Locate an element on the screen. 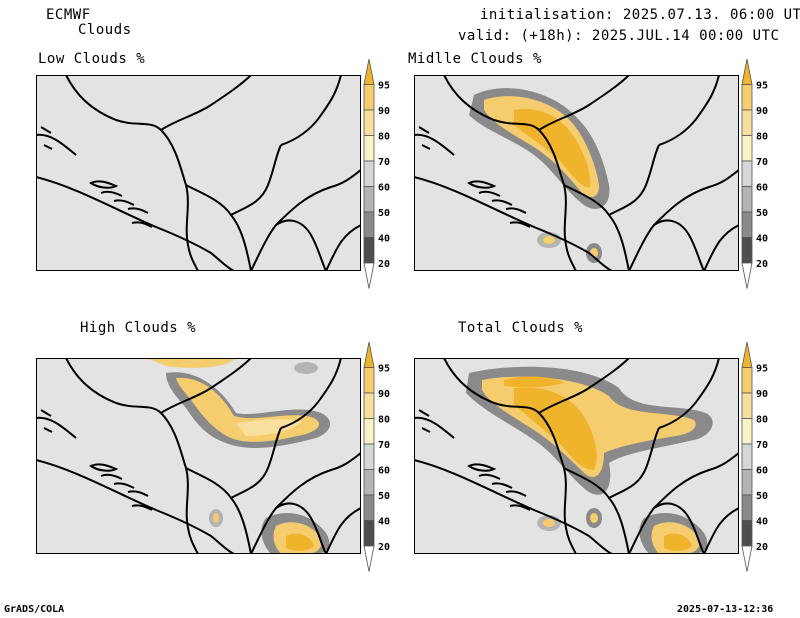 This screenshot has height=618, width=800. colorbar-low-clouds: 95 90 80 70 60 50 40 20 is located at coordinates (386, 174).